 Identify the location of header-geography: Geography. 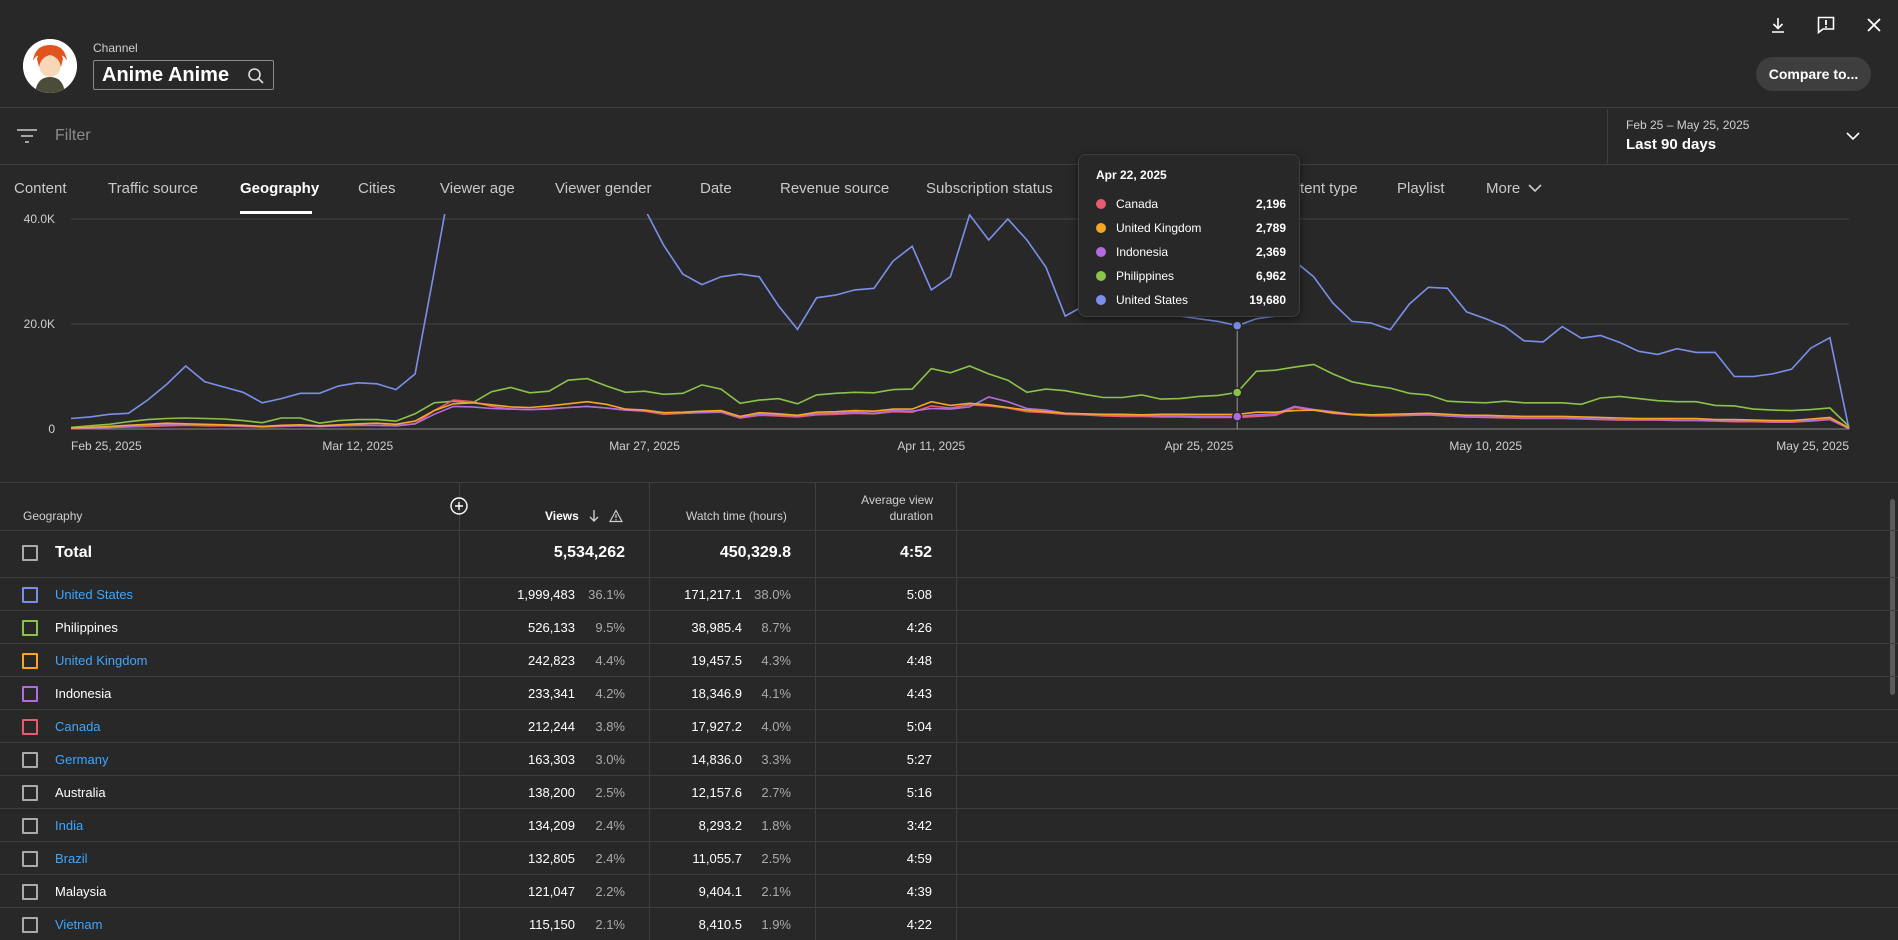
(53, 516).